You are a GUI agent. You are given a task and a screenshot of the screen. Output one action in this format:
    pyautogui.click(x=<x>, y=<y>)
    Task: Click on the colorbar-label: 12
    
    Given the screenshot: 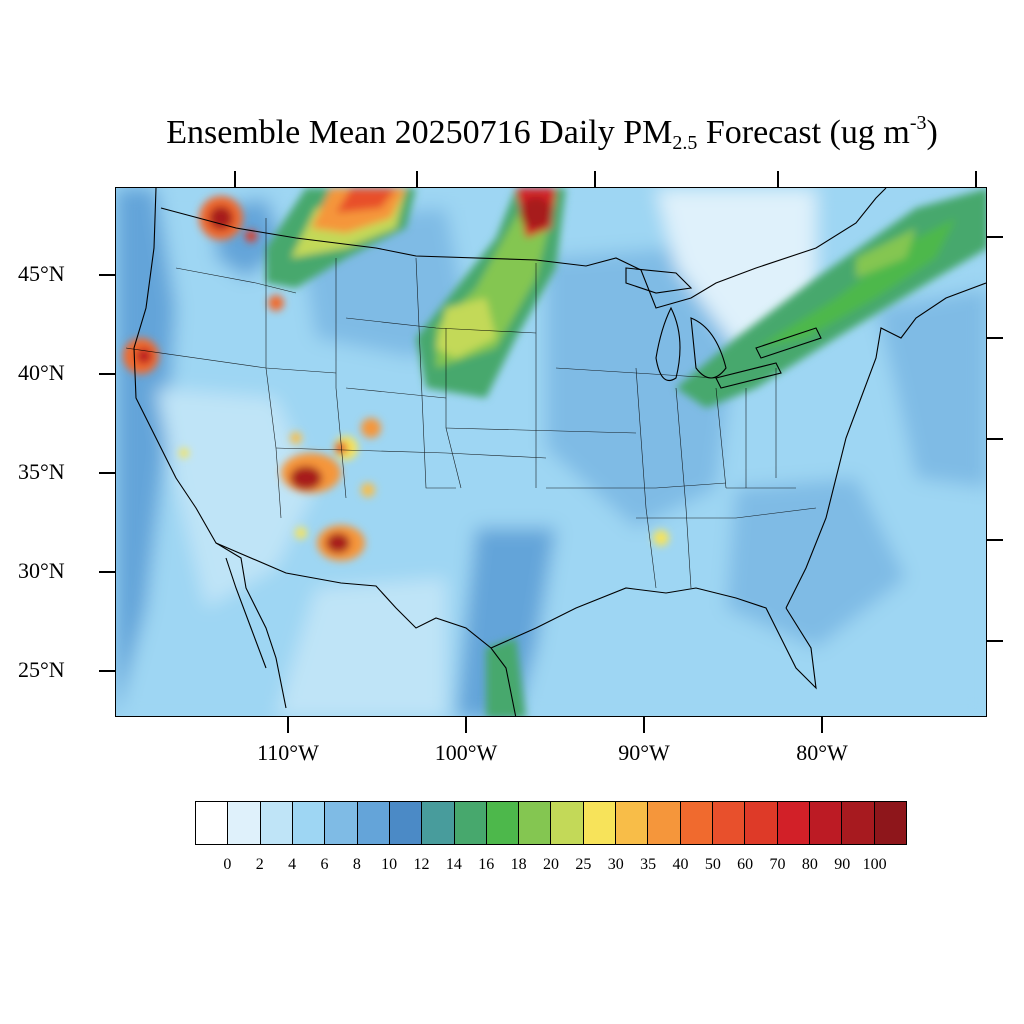 What is the action you would take?
    pyautogui.click(x=421, y=864)
    